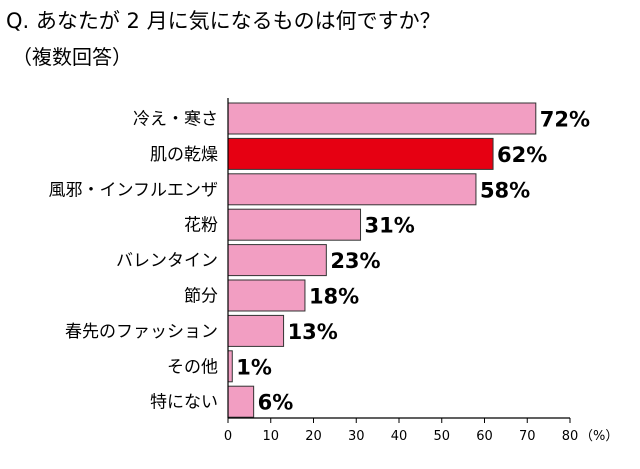 The height and width of the screenshot is (469, 640). What do you see at coordinates (565, 120) in the screenshot?
I see `value-label: 72%` at bounding box center [565, 120].